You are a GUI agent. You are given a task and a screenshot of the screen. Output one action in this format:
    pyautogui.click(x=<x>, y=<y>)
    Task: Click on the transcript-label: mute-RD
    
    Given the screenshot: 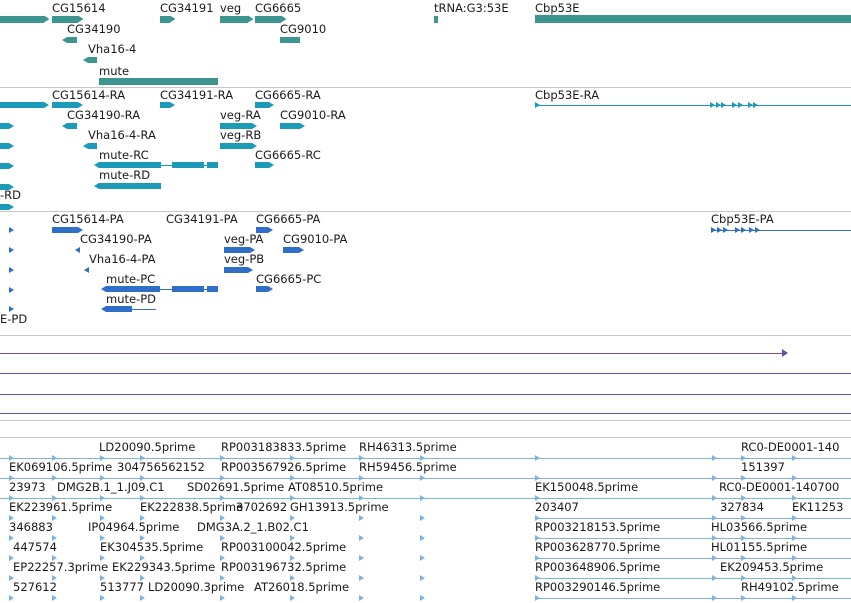 What is the action you would take?
    pyautogui.click(x=125, y=175)
    